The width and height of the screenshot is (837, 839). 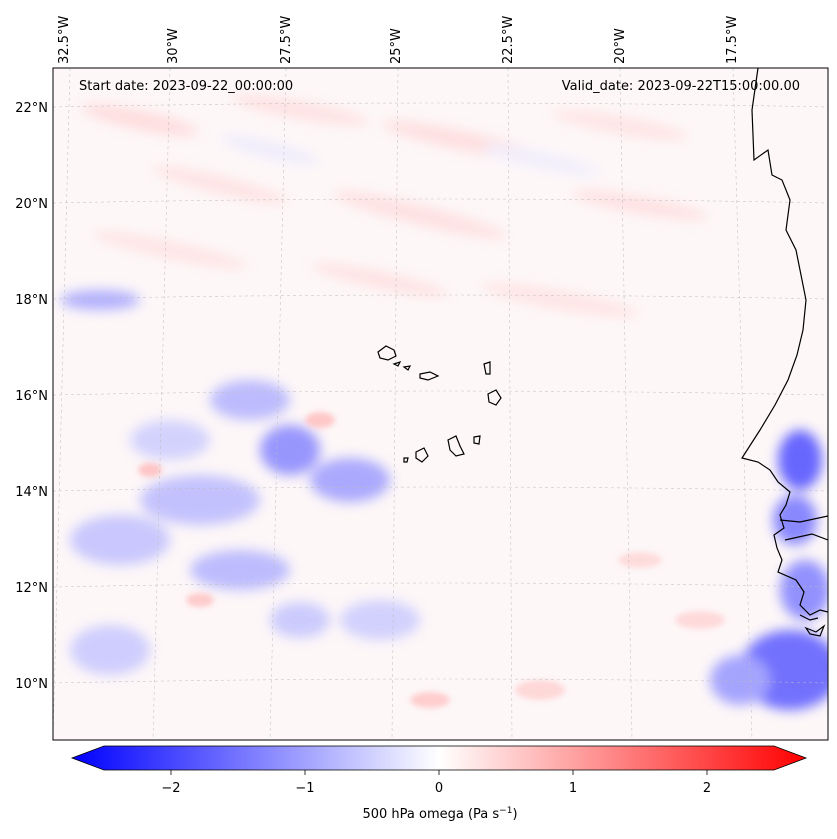 I want to click on colorbar-tick-label: 0, so click(x=439, y=788).